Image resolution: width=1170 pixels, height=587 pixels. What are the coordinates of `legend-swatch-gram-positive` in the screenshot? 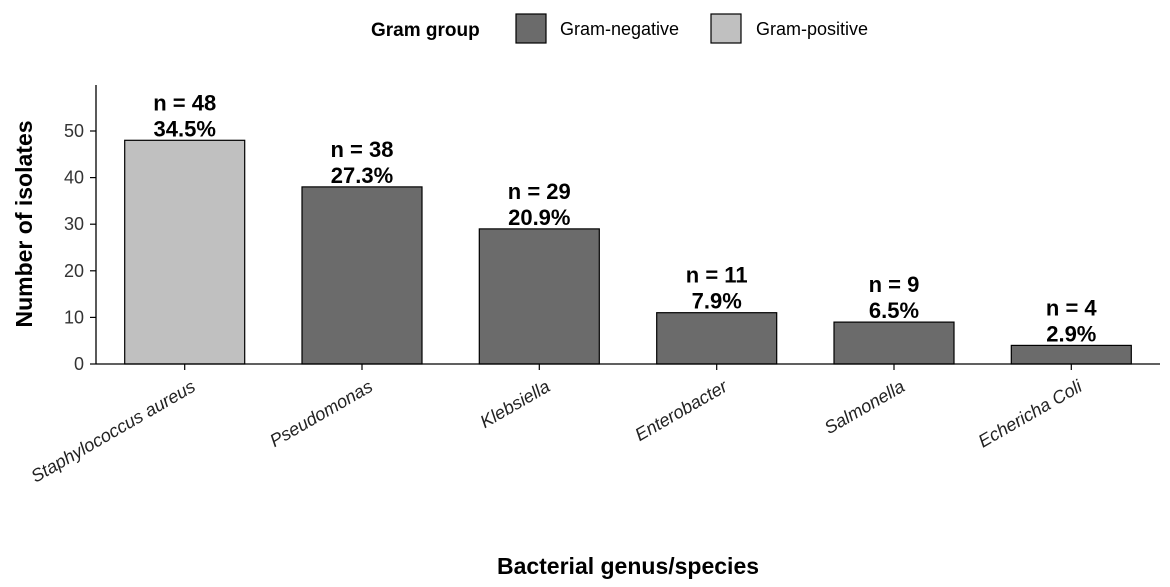 It's located at (726, 28).